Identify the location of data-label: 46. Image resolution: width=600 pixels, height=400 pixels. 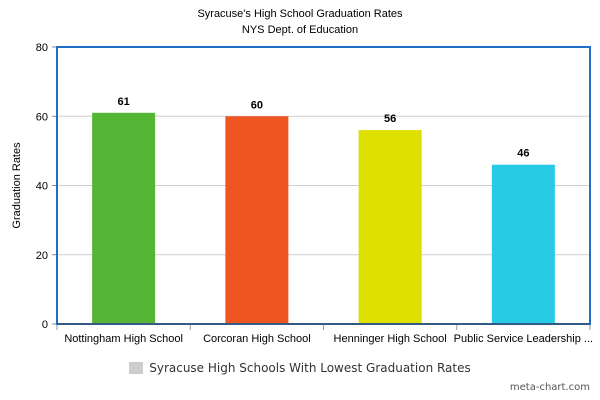
(523, 154).